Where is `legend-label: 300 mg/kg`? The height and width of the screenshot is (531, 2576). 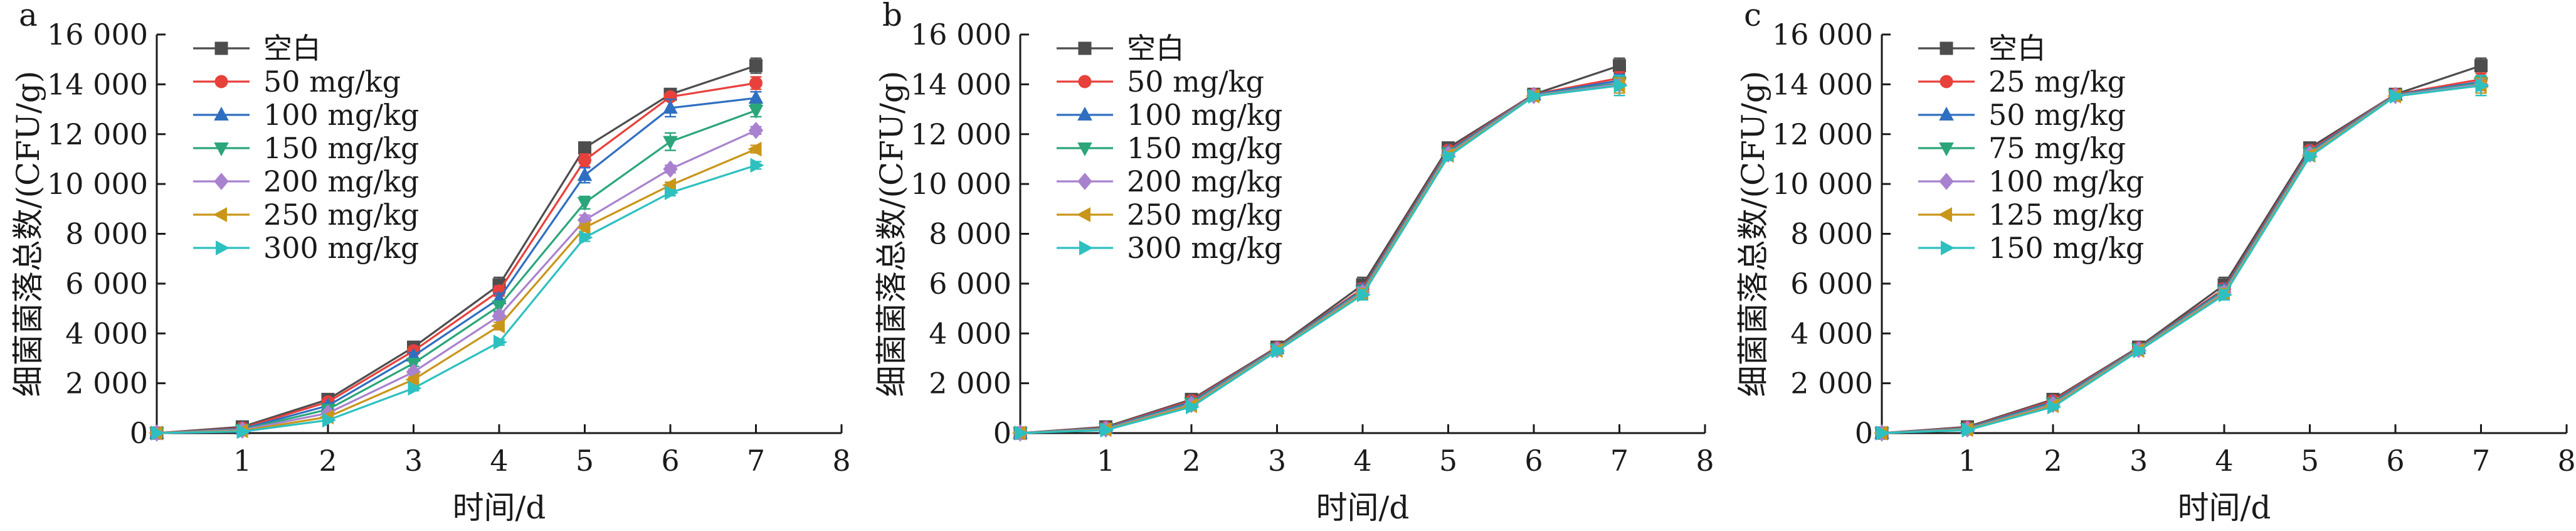
legend-label: 300 mg/kg is located at coordinates (1204, 248).